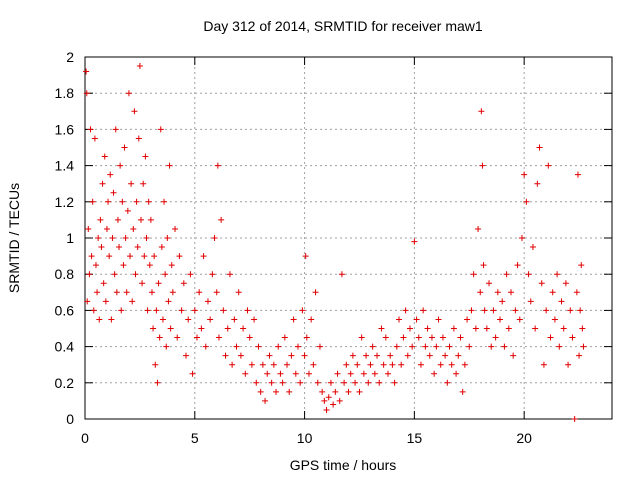  I want to click on x-tick-label: 15, so click(415, 438).